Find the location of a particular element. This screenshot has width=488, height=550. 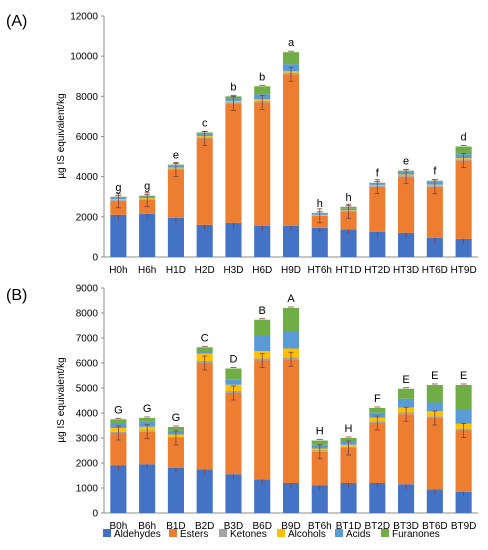

legend-label-furanones: Furanones is located at coordinates (416, 534).